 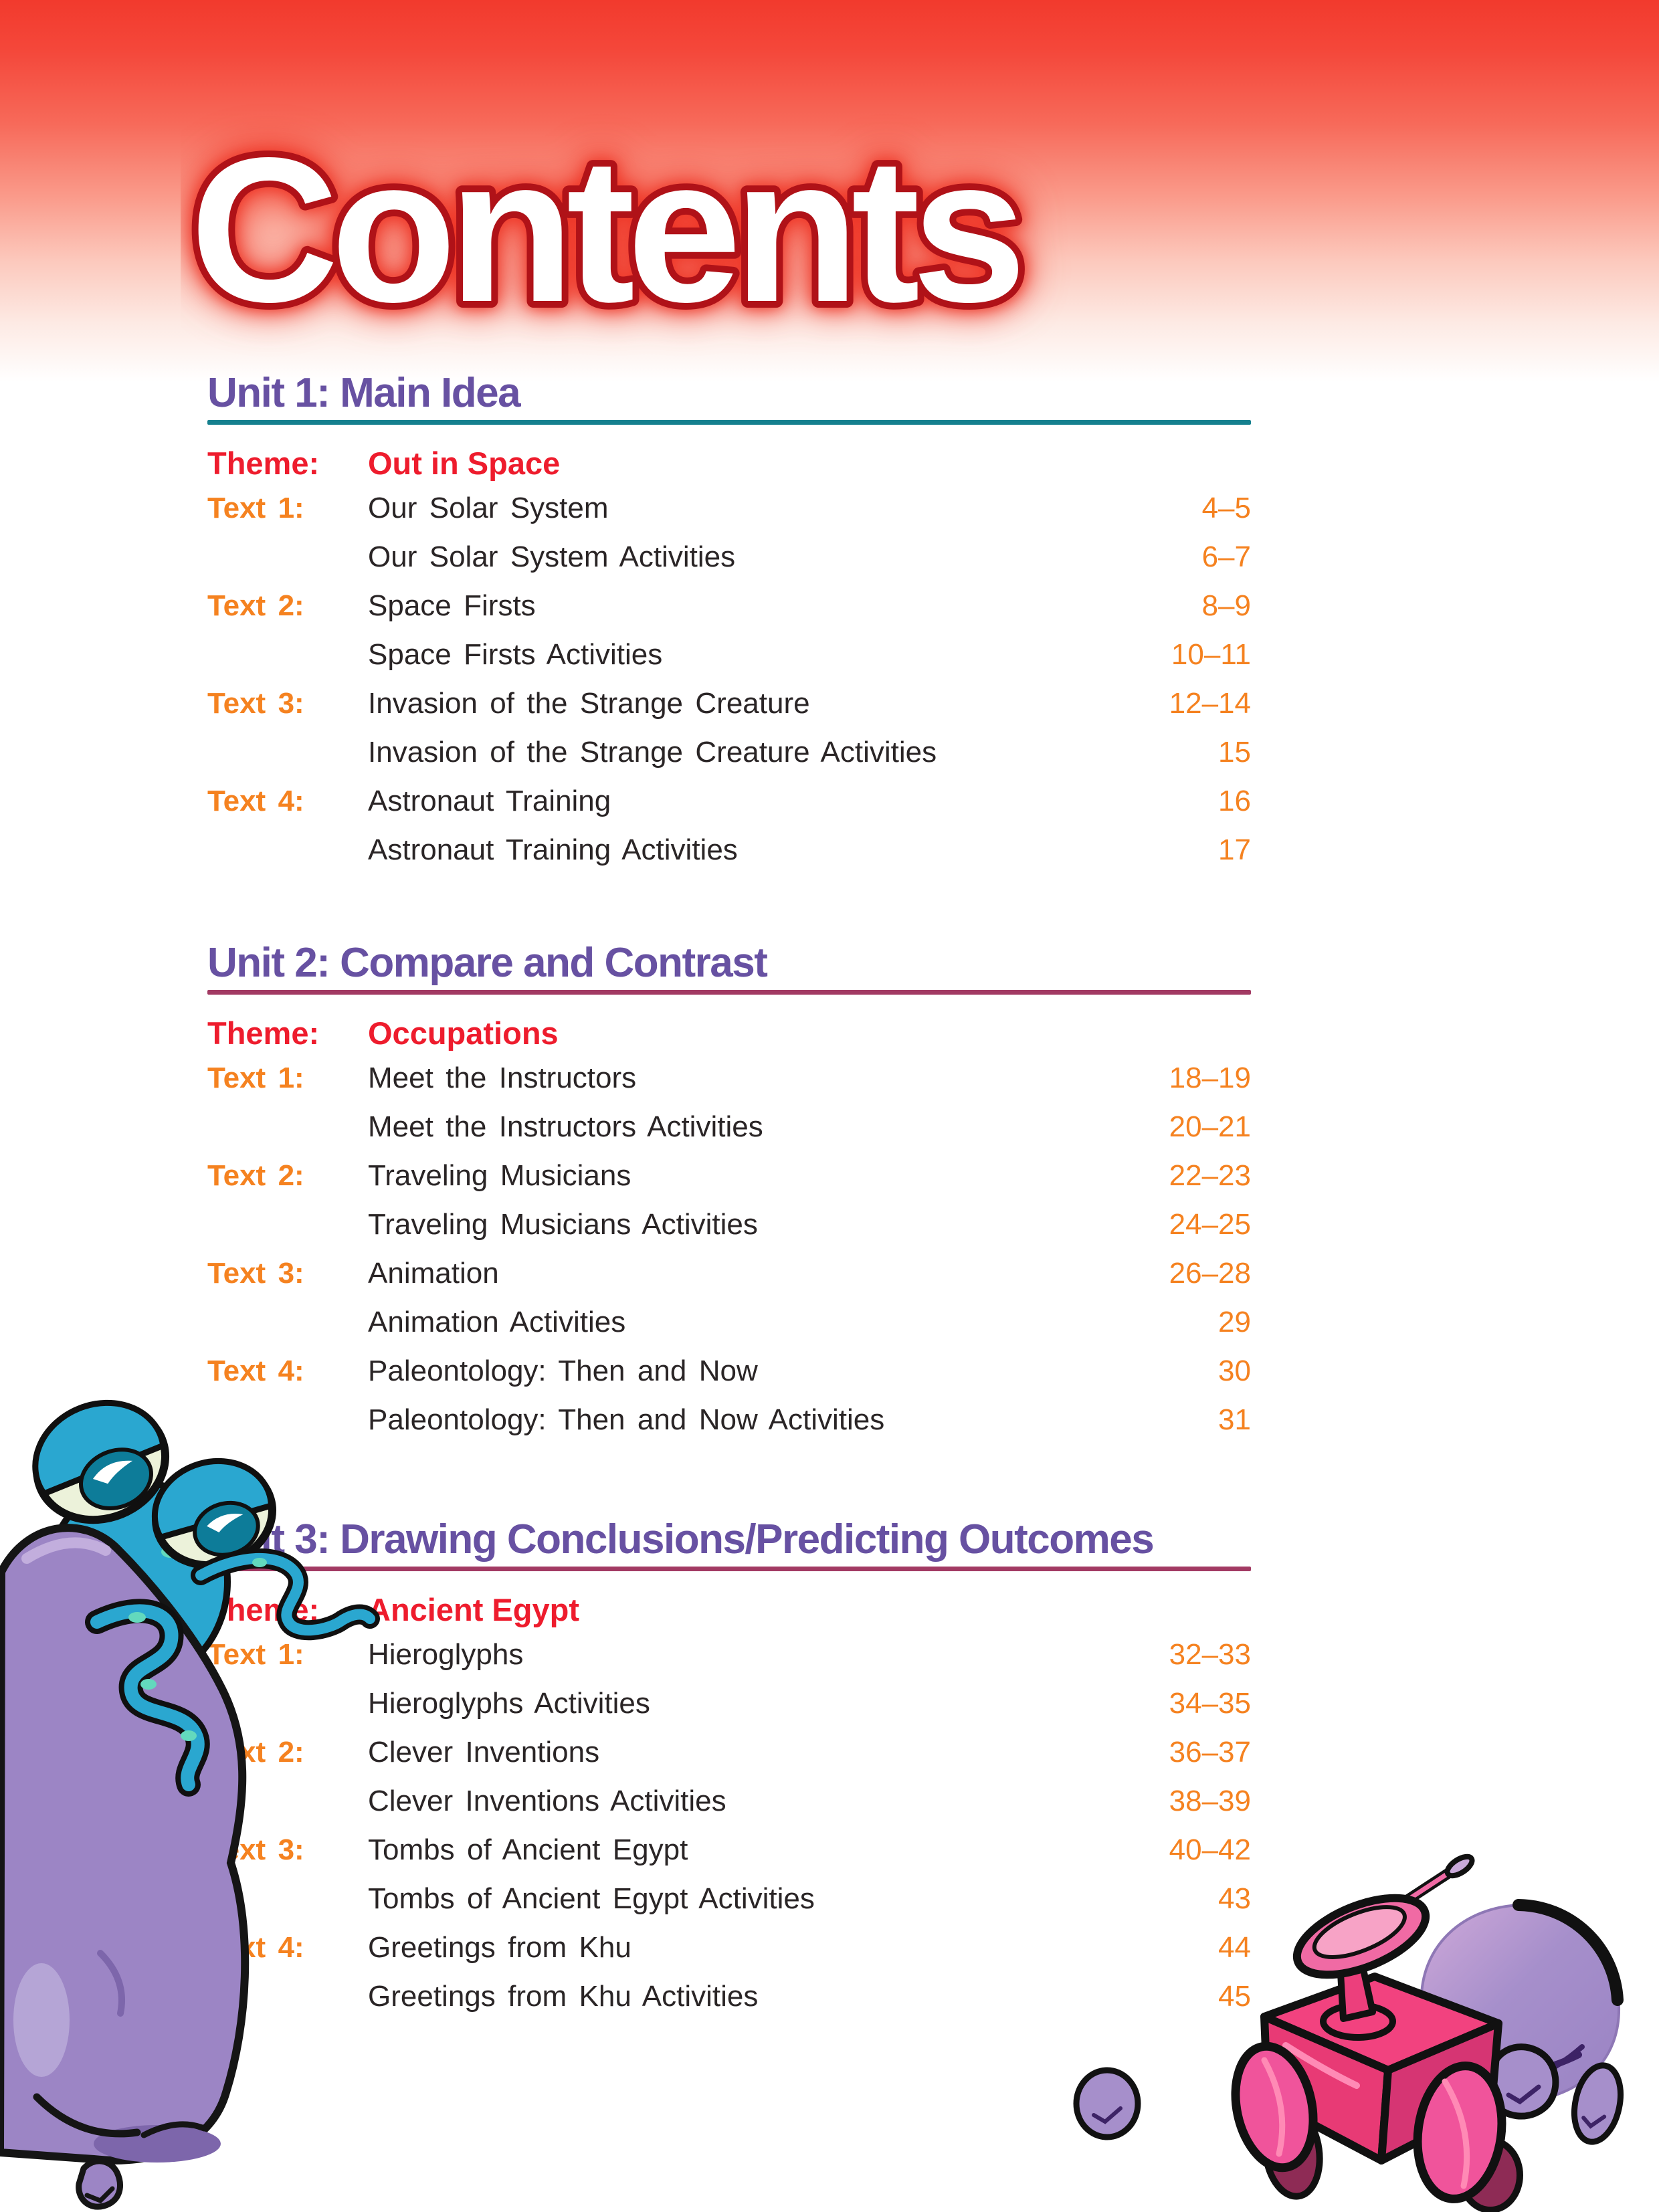 I want to click on toc-row: Text 4: Paleontology: Then and Now 30, so click(x=729, y=1378).